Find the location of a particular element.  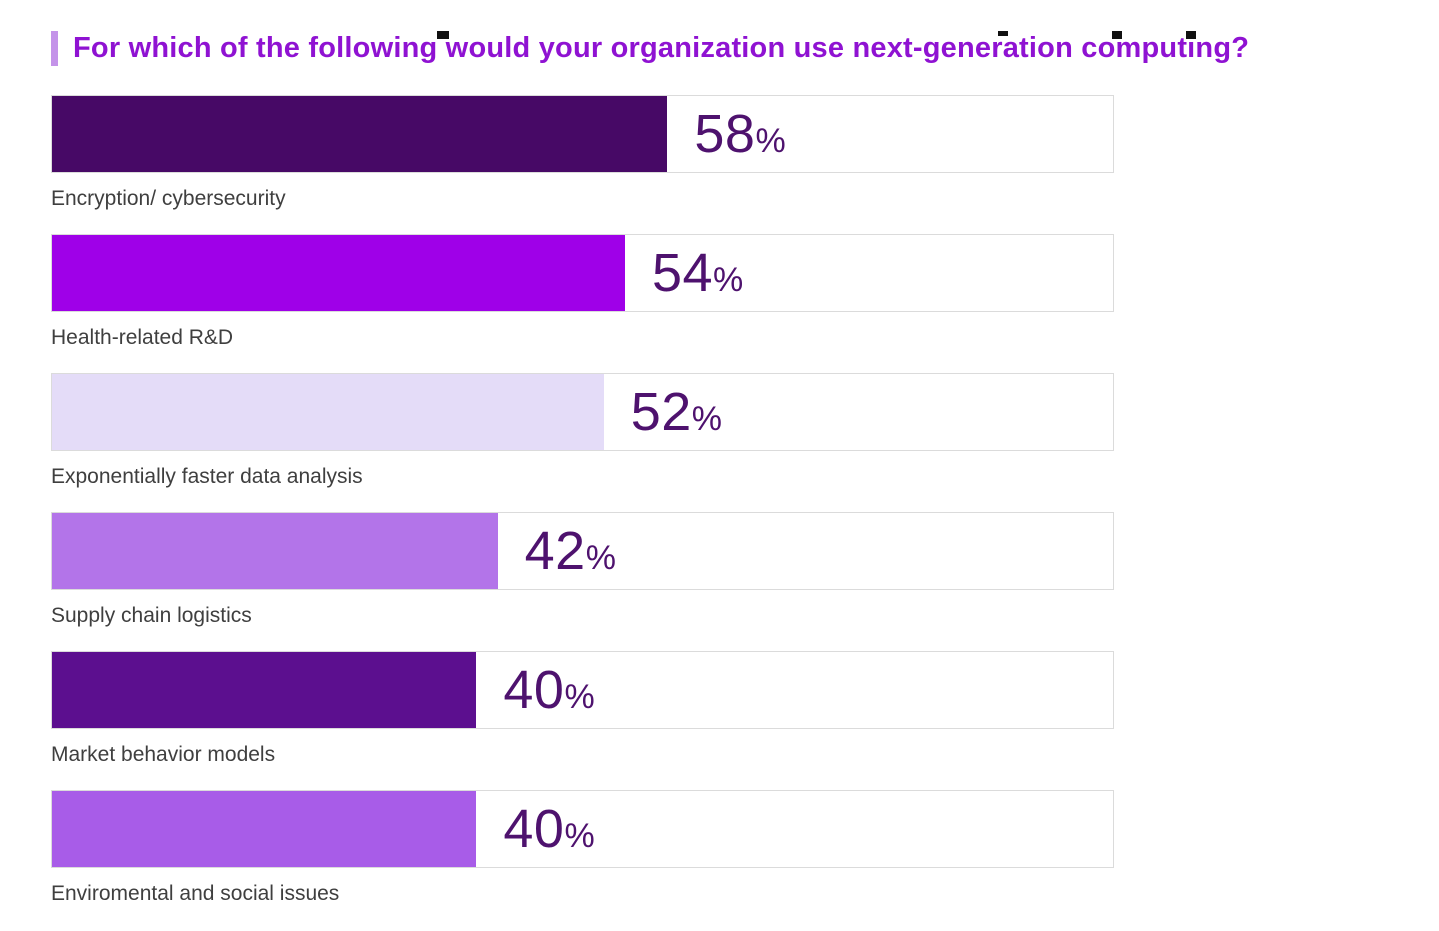

bar-row: 58% Encryption/ cybersecurity is located at coordinates (582, 153).